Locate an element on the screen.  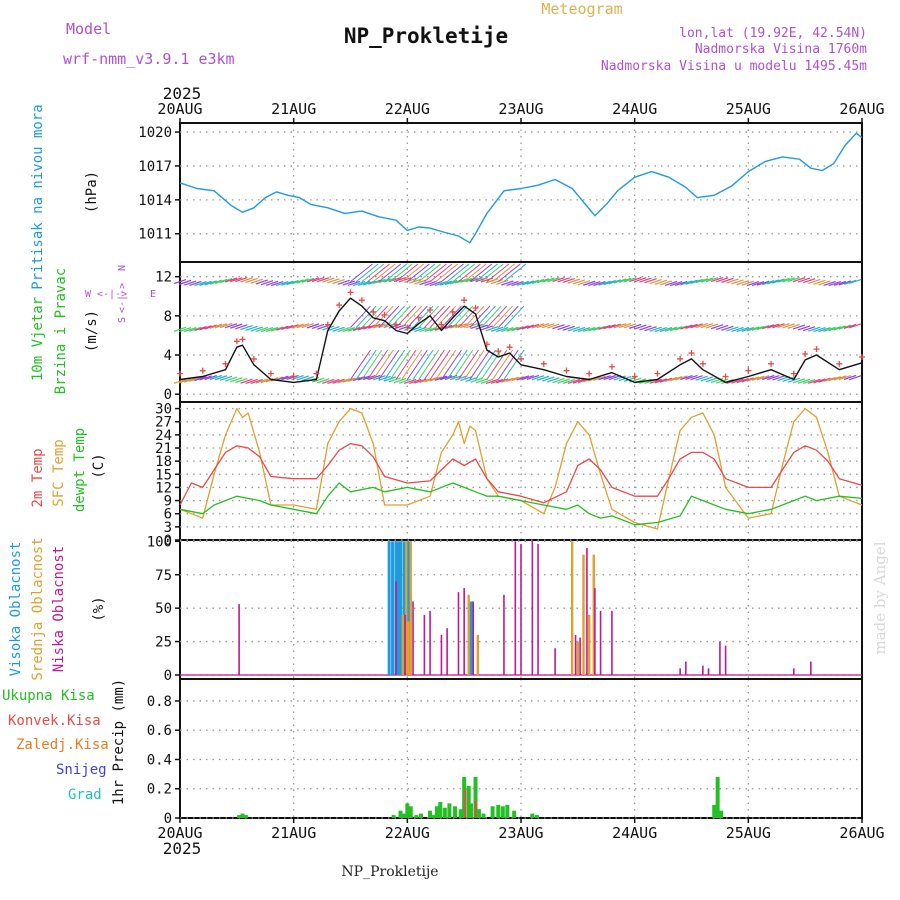
footer-title: NP_Prokletije is located at coordinates (389, 872).